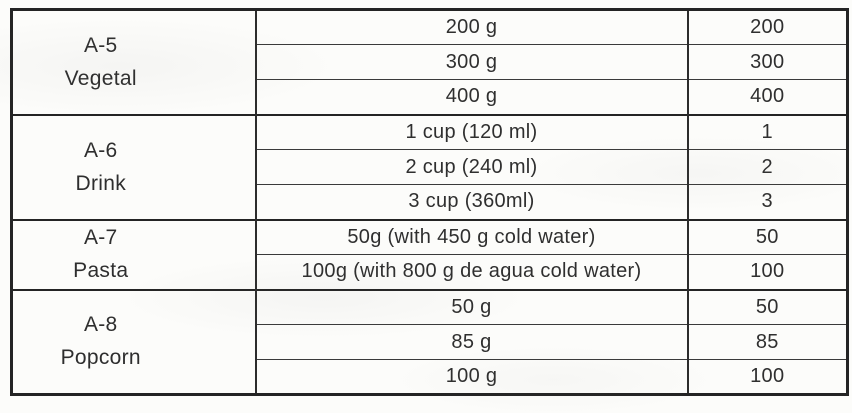  What do you see at coordinates (767, 202) in the screenshot?
I see `value-cell: 3` at bounding box center [767, 202].